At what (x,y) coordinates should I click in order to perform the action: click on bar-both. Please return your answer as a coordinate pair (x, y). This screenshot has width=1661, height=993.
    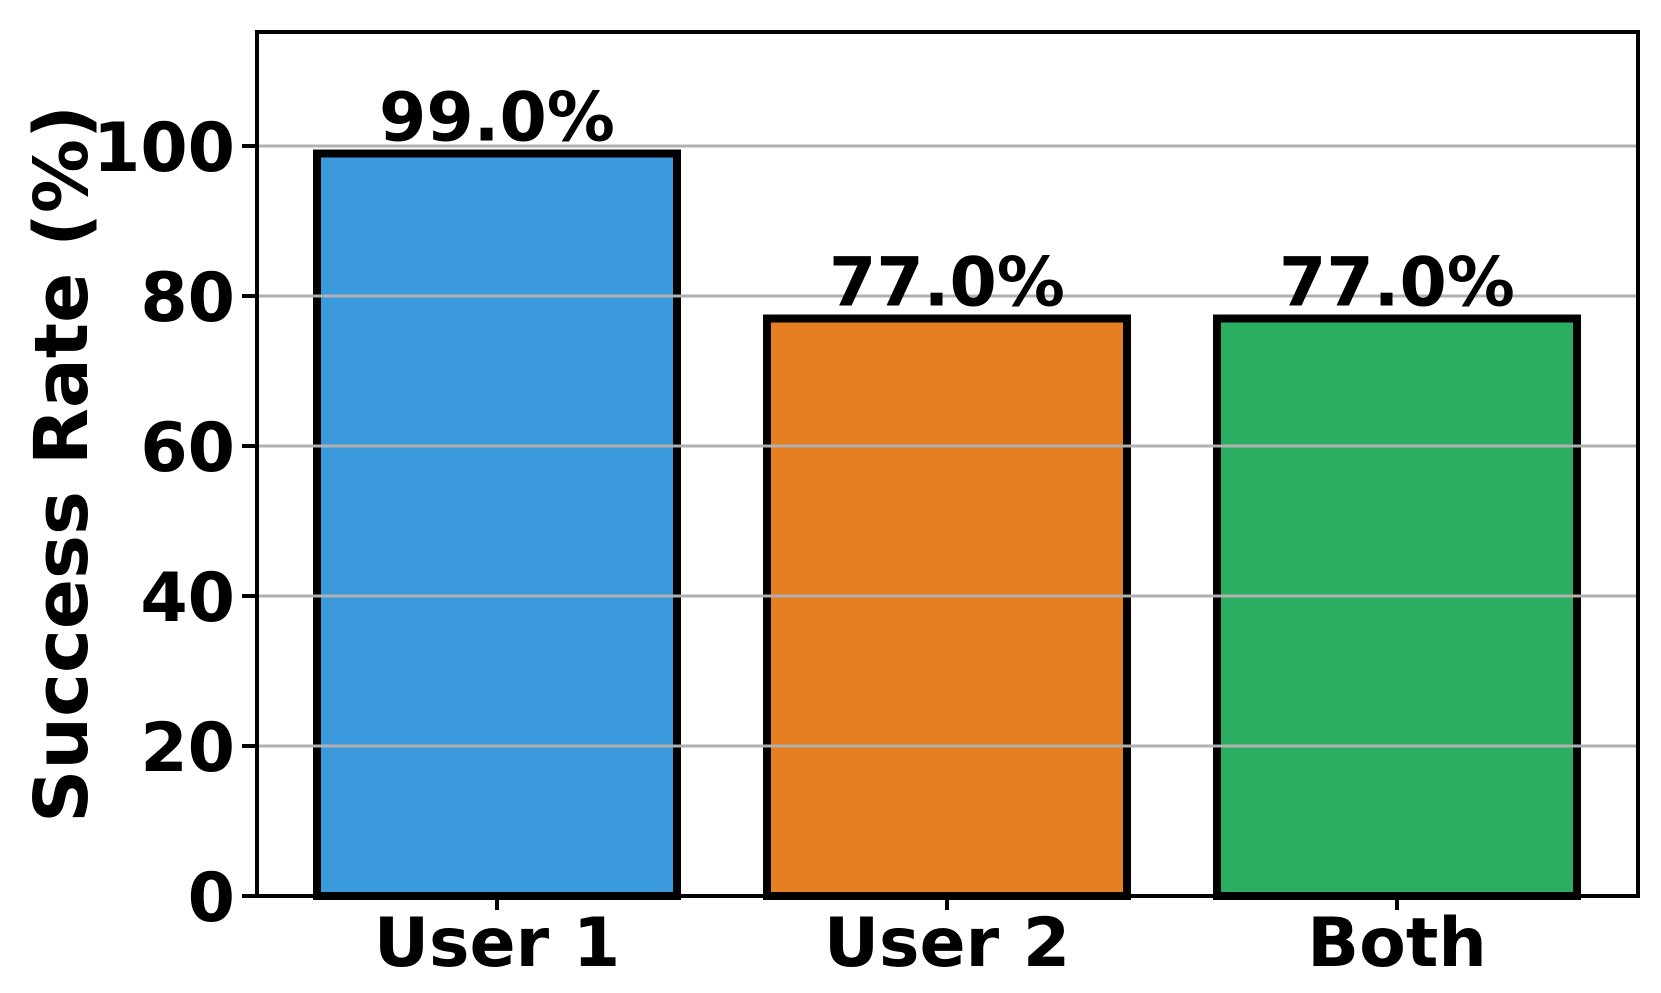
    Looking at the image, I should click on (1397, 607).